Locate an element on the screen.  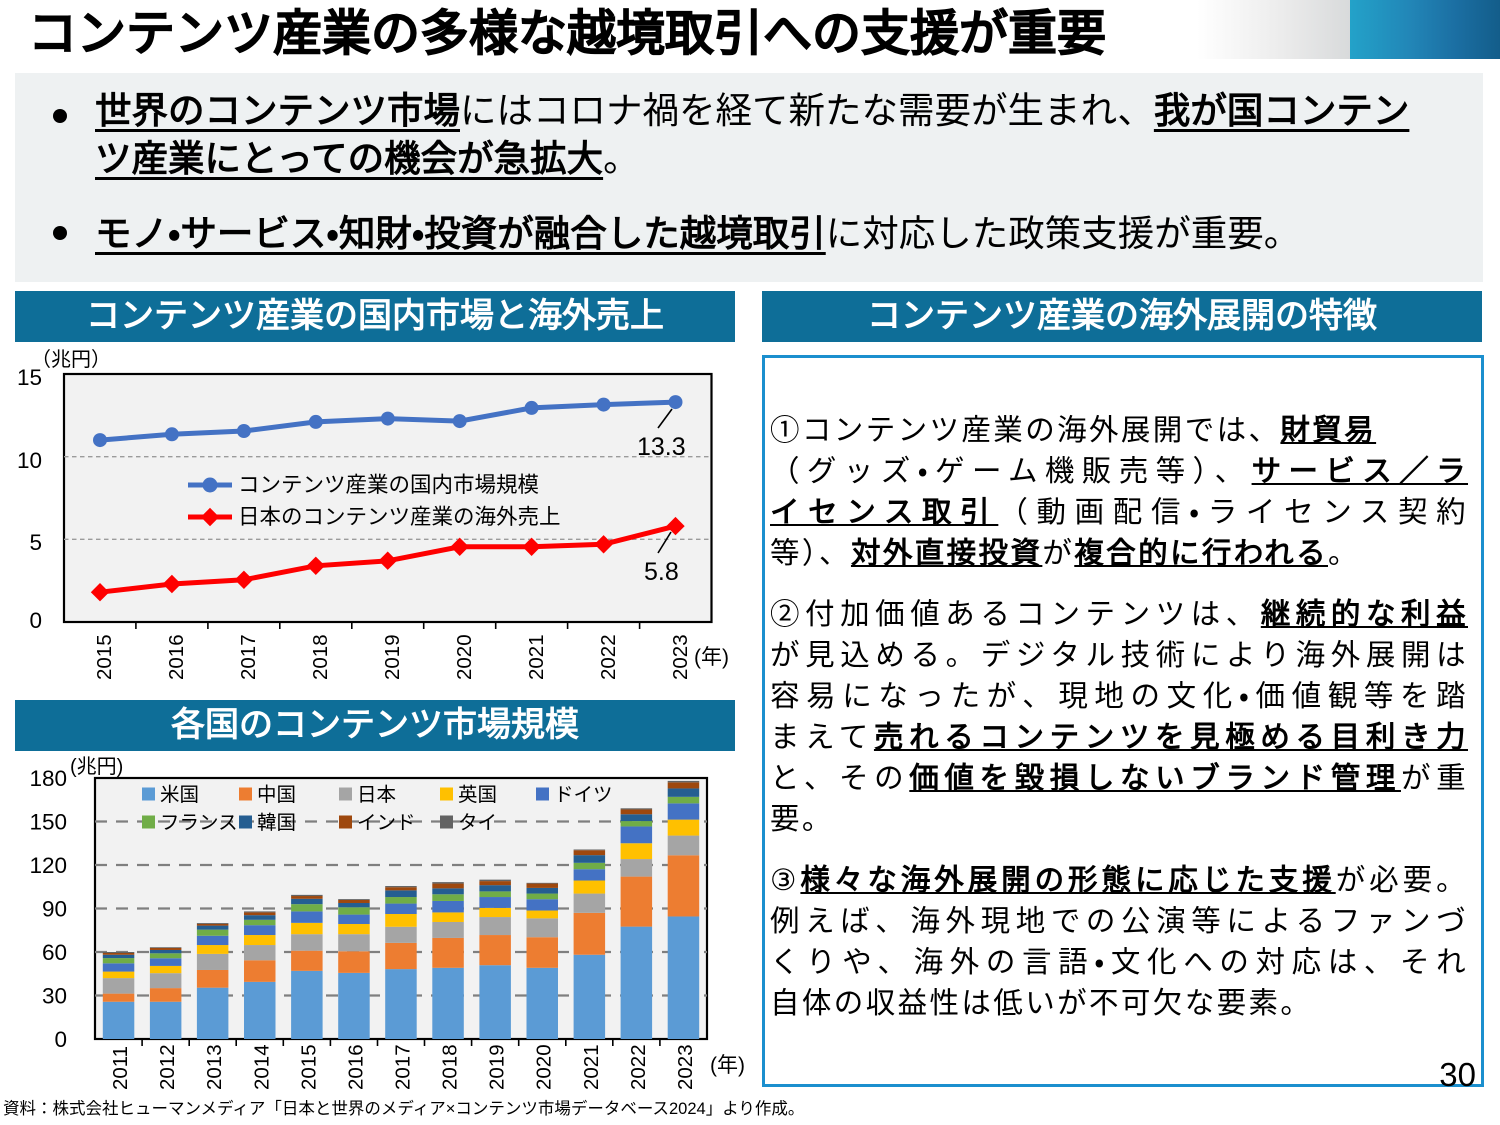
svg-text: 120 is located at coordinates (48, 865).